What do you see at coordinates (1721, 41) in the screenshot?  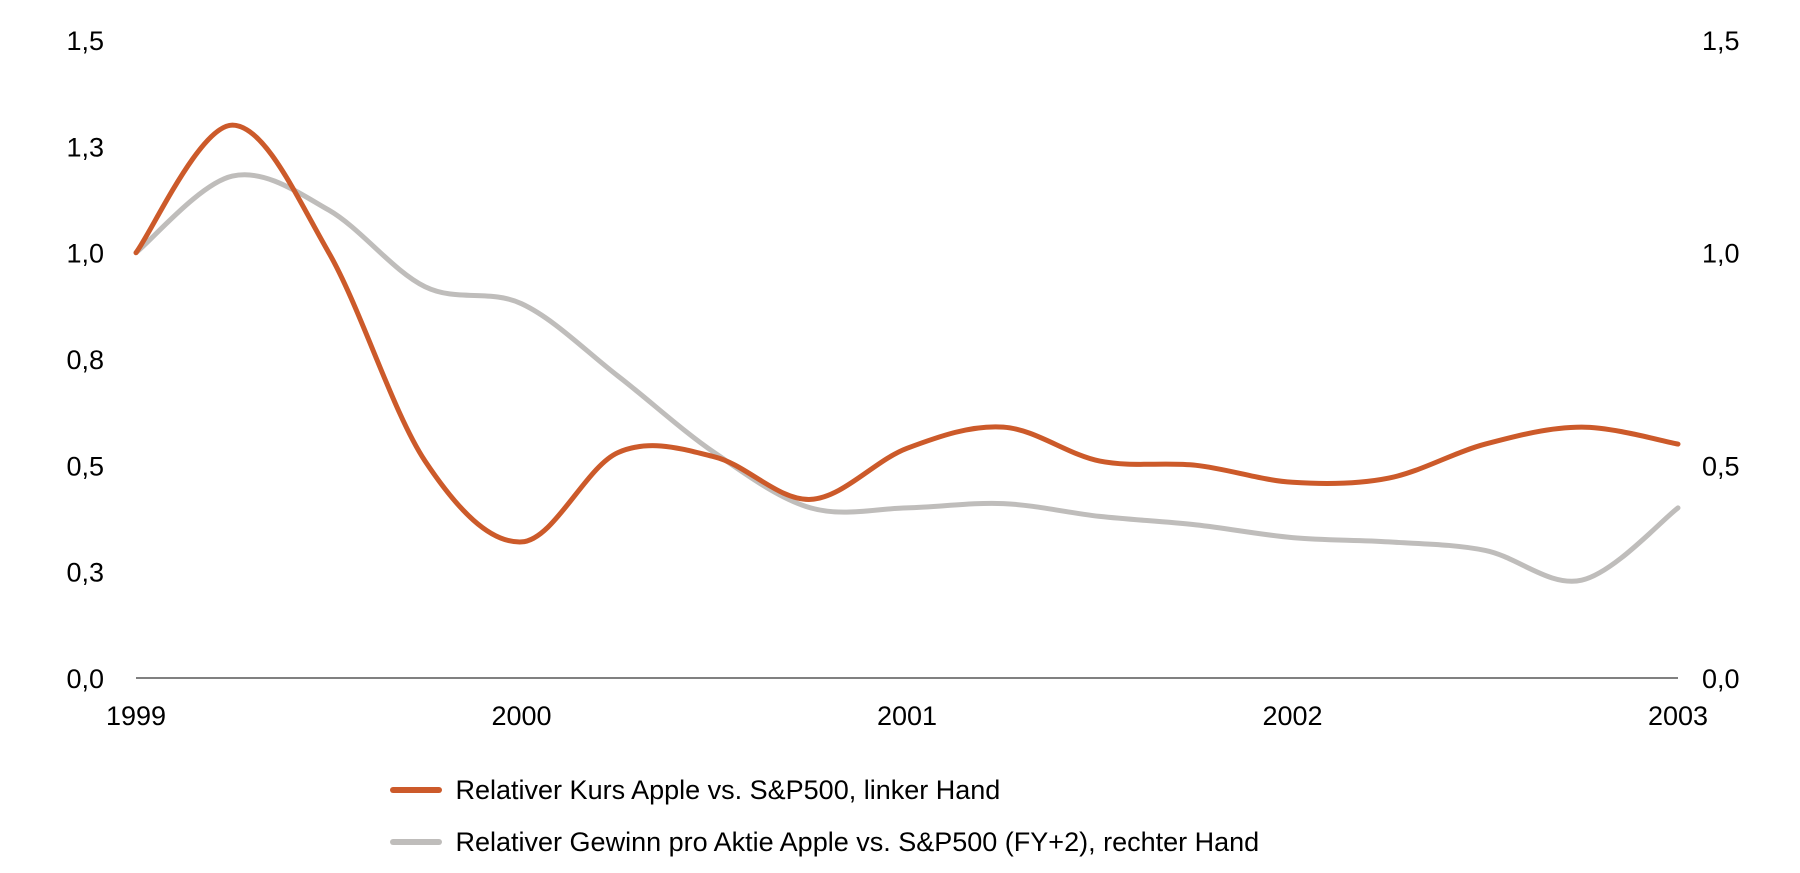 I see `y-right-tick-label: 1,5` at bounding box center [1721, 41].